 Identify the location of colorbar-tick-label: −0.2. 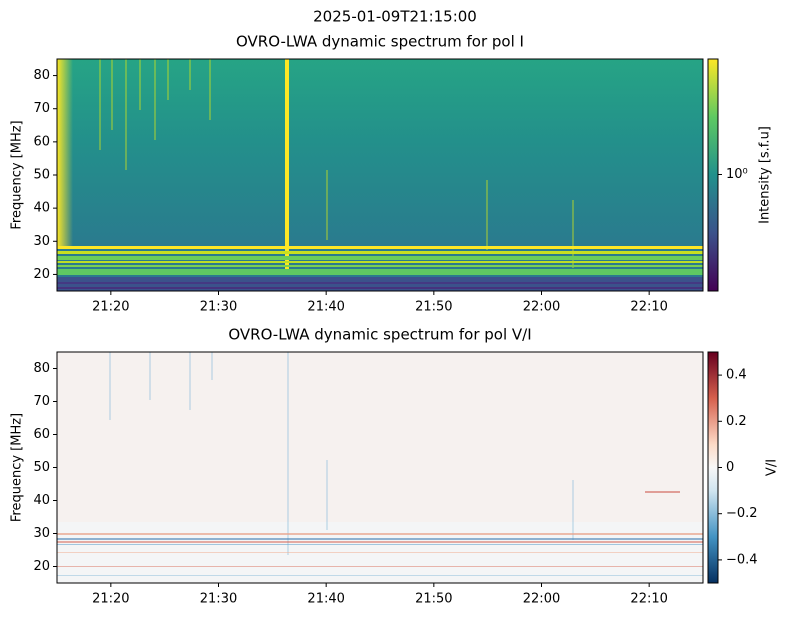
(742, 513).